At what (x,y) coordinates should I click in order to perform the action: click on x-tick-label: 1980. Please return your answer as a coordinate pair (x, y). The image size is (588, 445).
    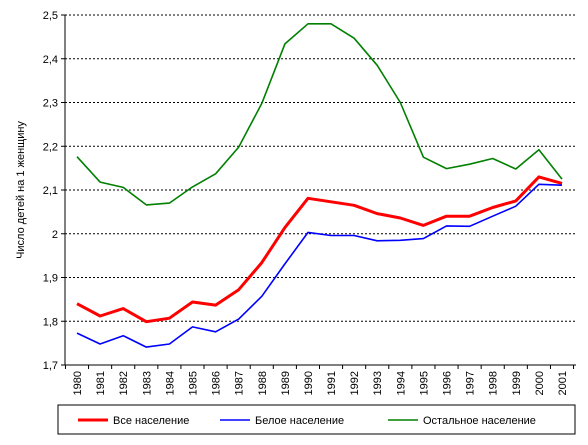
    Looking at the image, I should click on (78, 383).